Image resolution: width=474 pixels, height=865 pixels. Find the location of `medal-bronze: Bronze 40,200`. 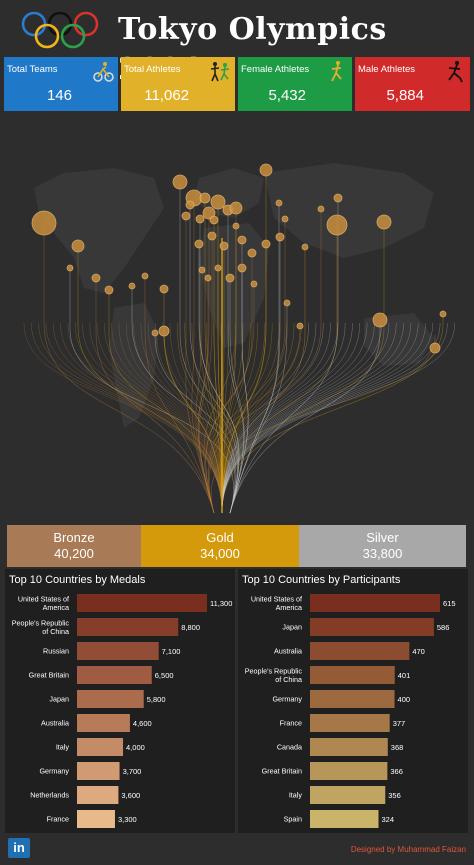

medal-bronze: Bronze 40,200 is located at coordinates (74, 546).